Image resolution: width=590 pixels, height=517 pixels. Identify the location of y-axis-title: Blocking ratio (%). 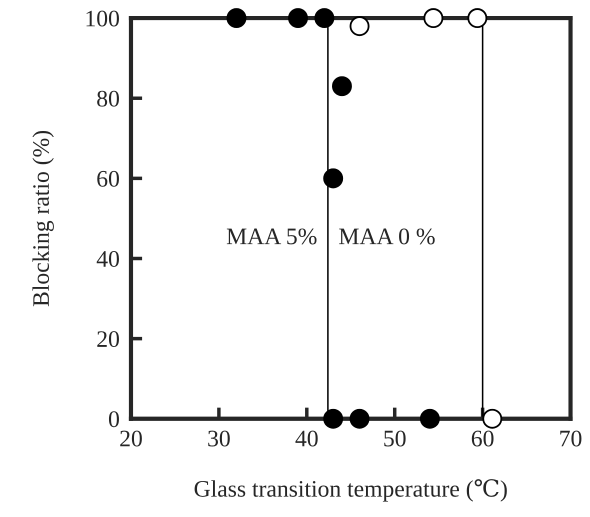
(43, 218).